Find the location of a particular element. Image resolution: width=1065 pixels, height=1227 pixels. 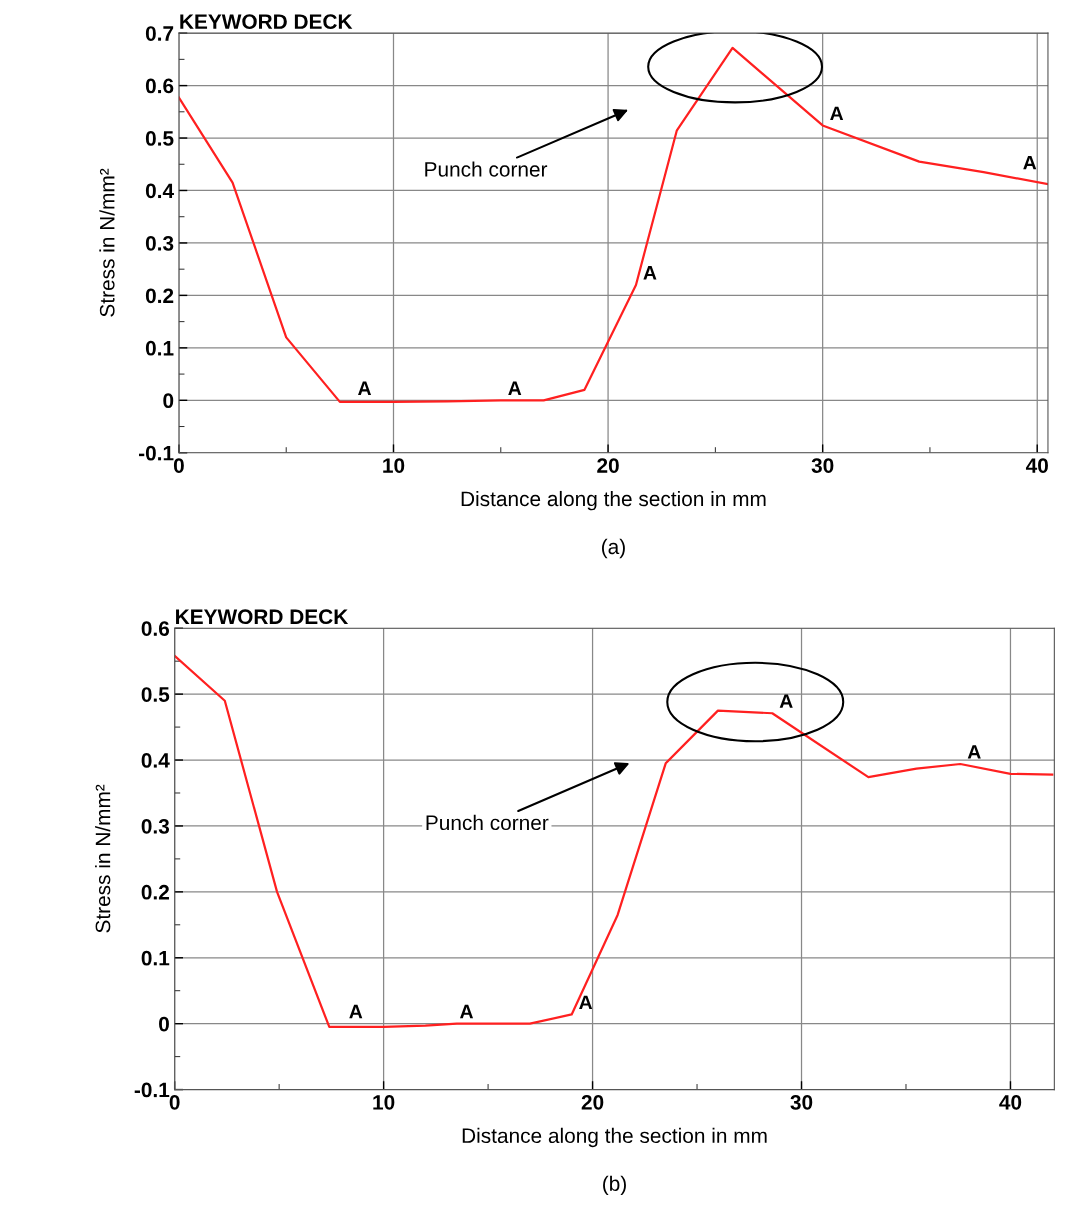

text: (a) is located at coordinates (613, 548).